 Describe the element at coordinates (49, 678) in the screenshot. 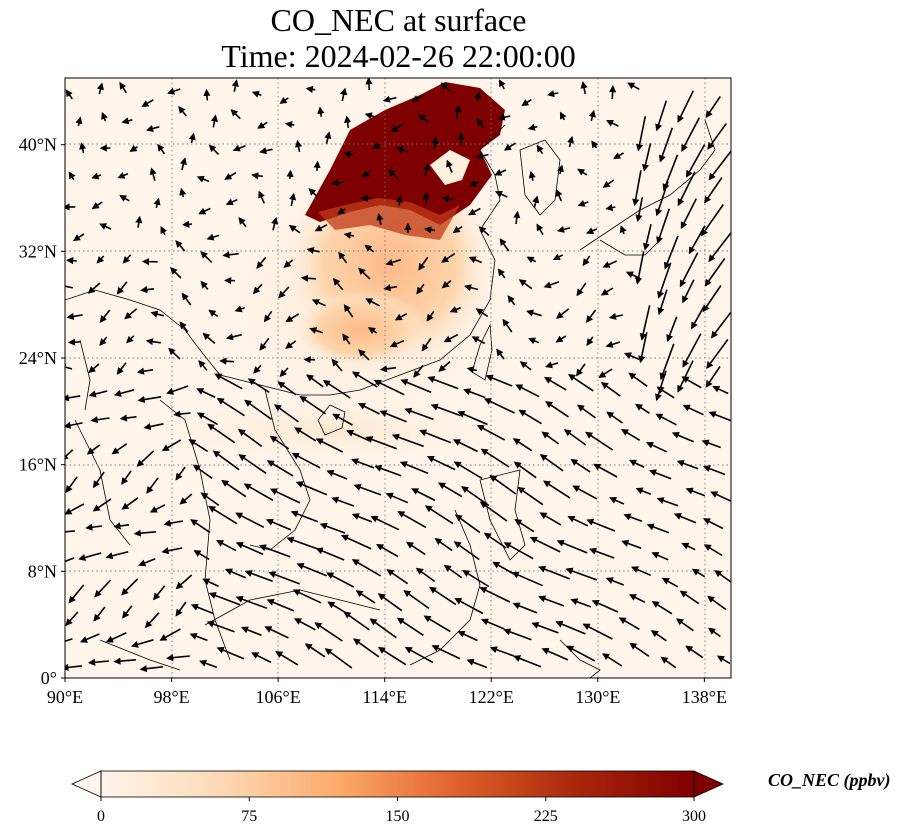

I see `lat-tick-label: 0°` at that location.